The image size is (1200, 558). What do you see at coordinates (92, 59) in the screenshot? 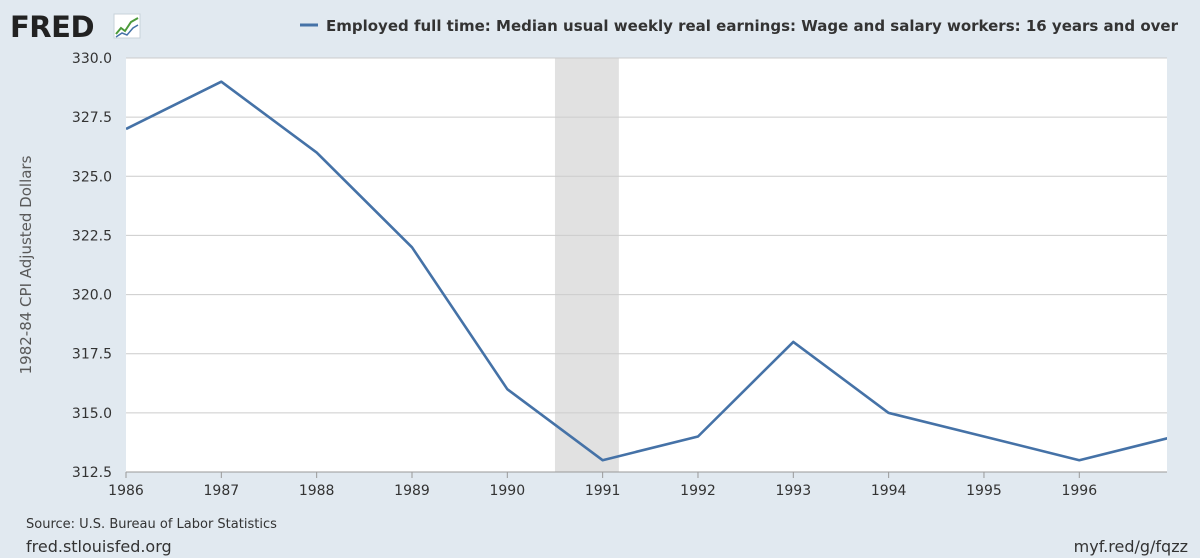
I see `y-tick-label: 330.0` at bounding box center [92, 59].